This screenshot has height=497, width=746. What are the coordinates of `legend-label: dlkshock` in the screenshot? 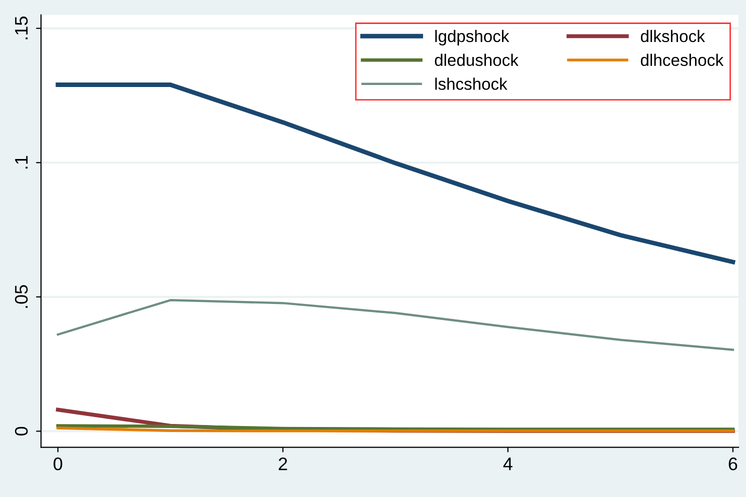 It's located at (673, 36).